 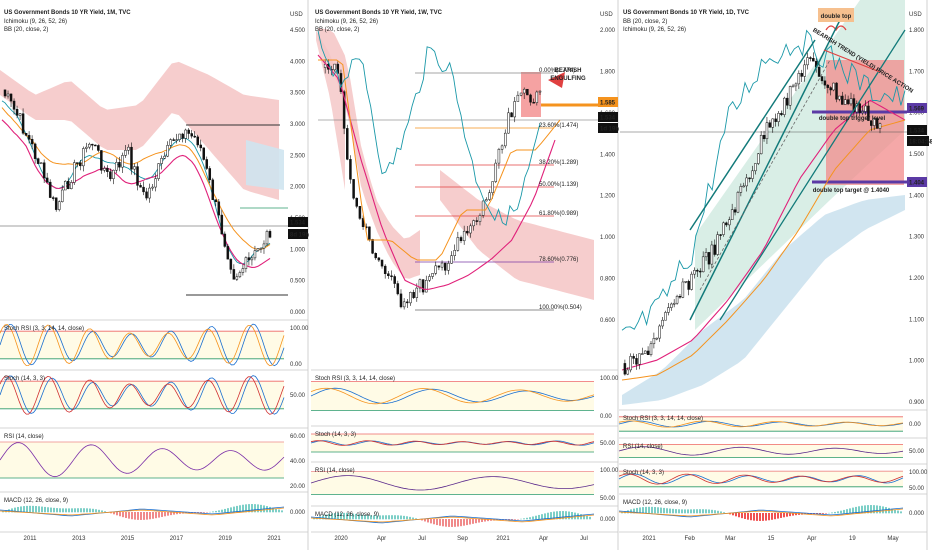 I want to click on channel-outer-line, so click(x=812, y=175).